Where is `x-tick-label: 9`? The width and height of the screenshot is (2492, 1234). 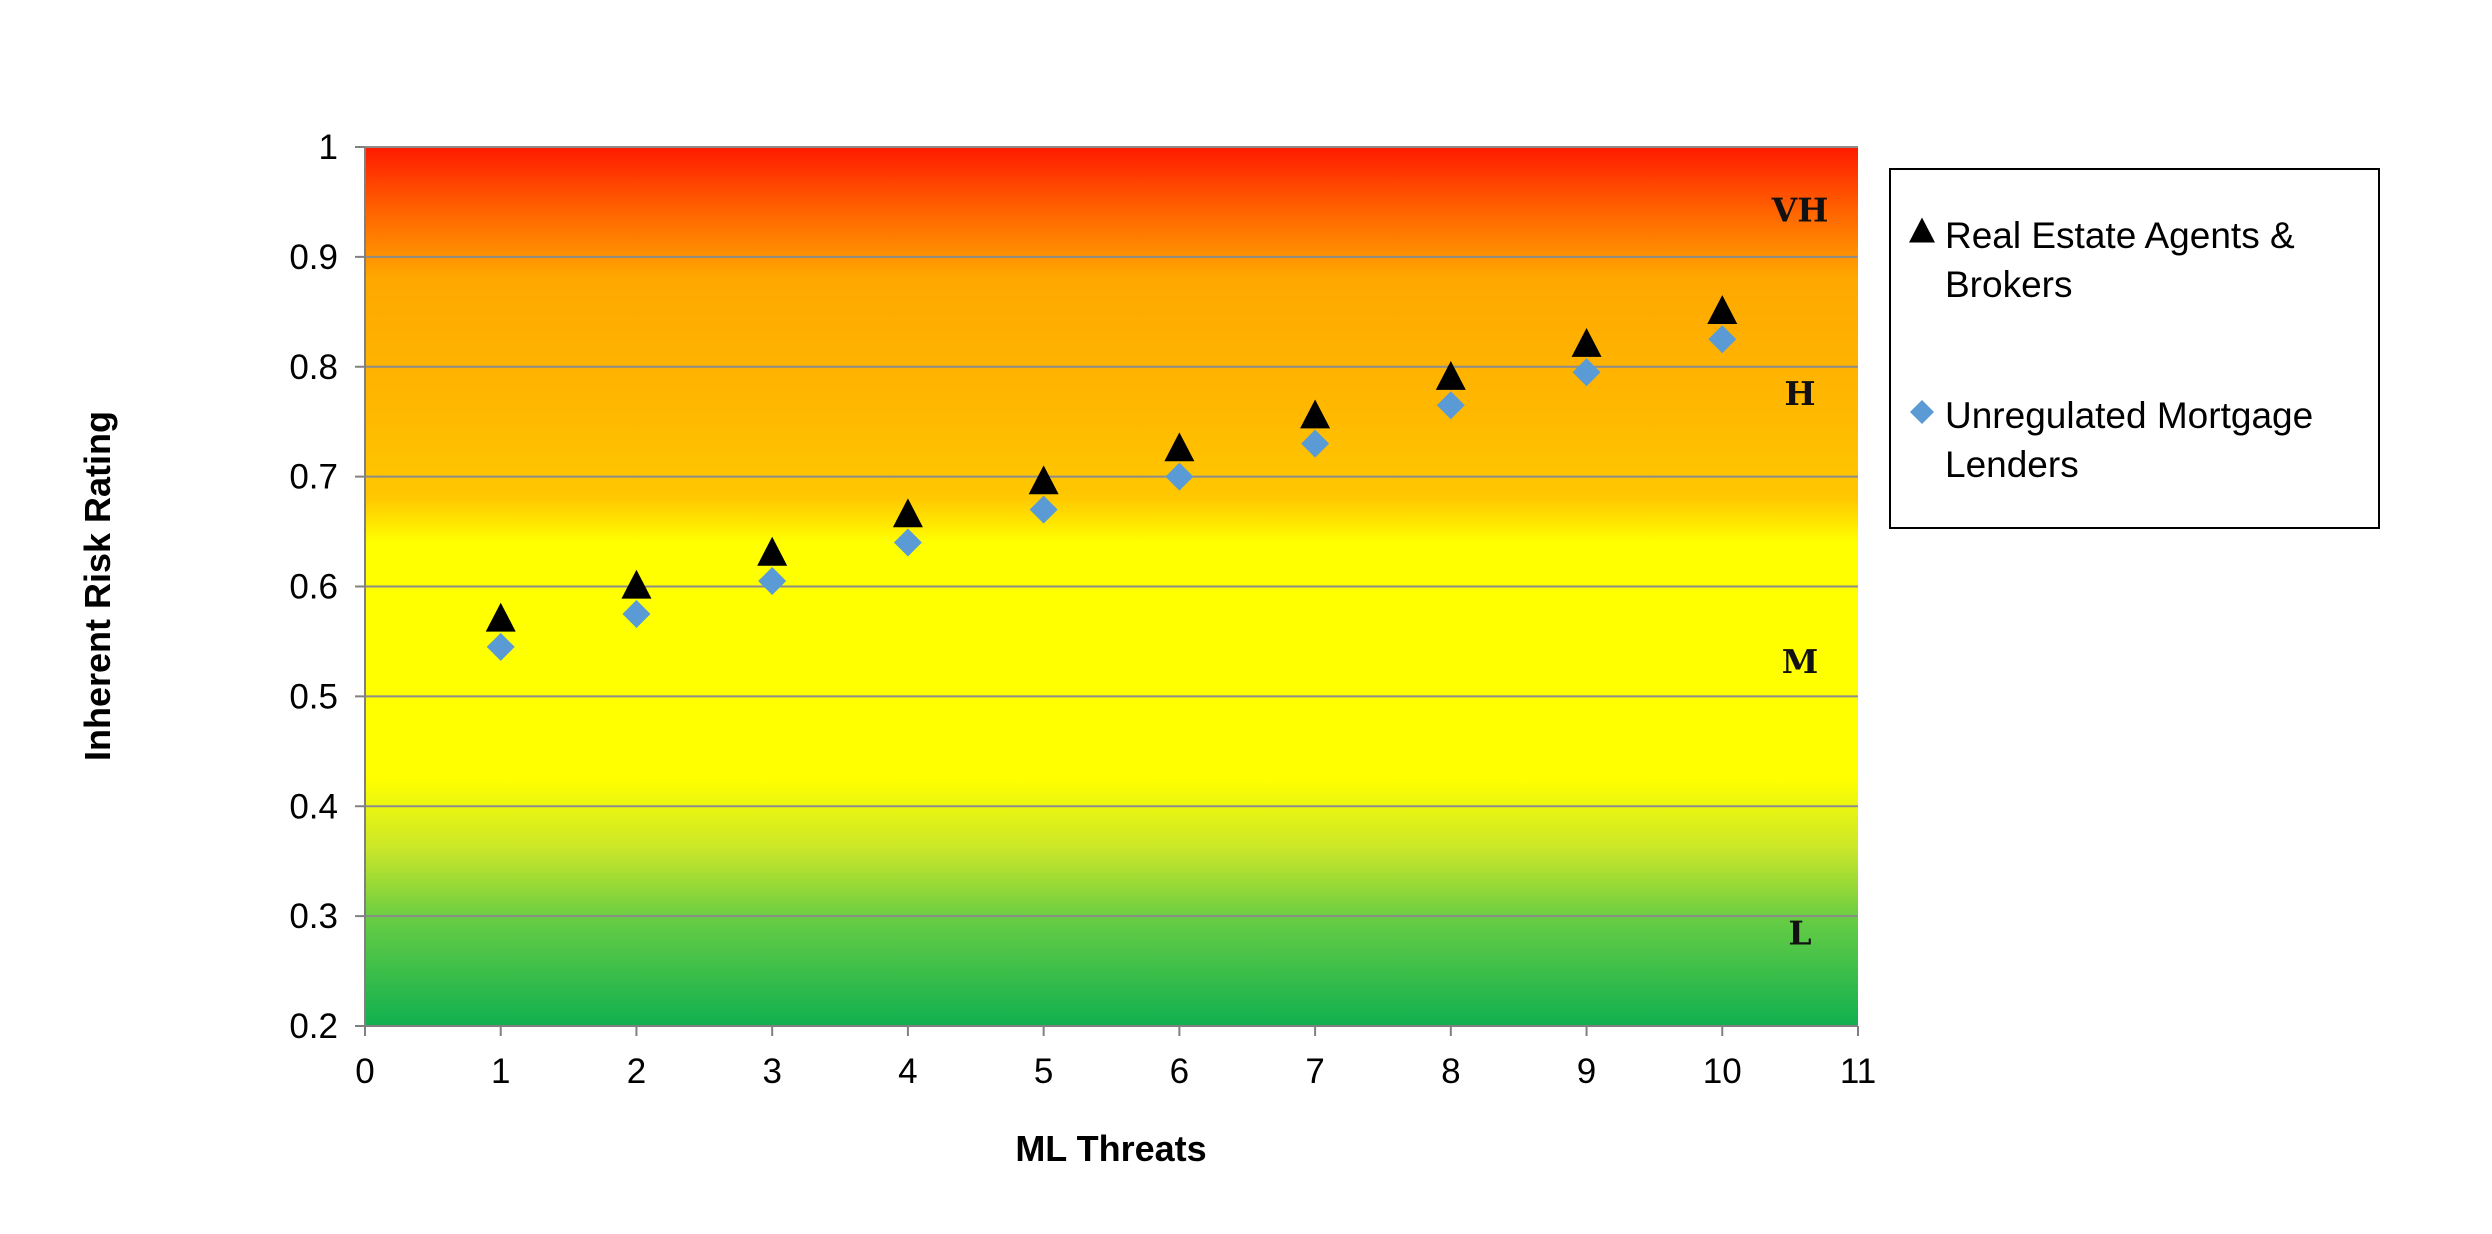
x-tick-label: 9 is located at coordinates (1586, 1071).